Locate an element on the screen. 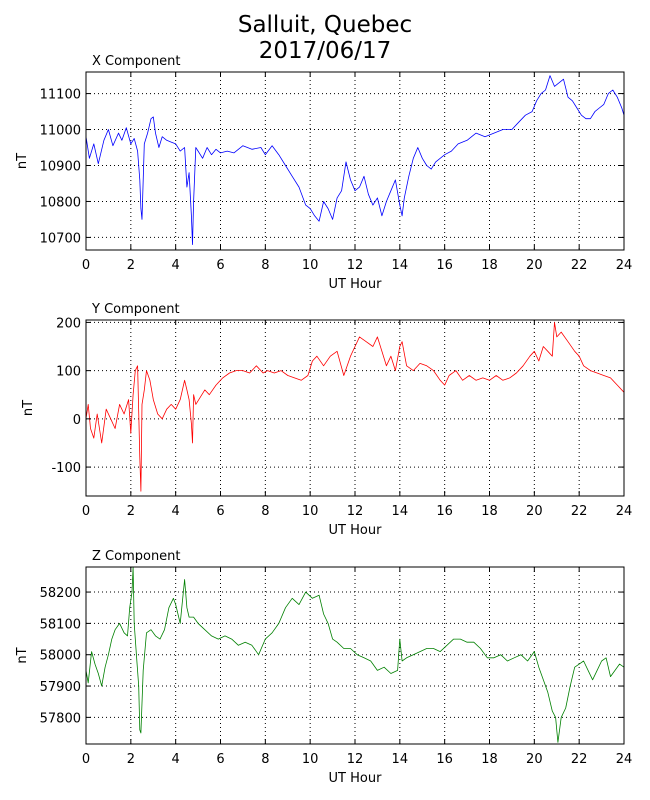 This screenshot has width=650, height=800. x-component-ytick-label: 10700 is located at coordinates (60, 238).